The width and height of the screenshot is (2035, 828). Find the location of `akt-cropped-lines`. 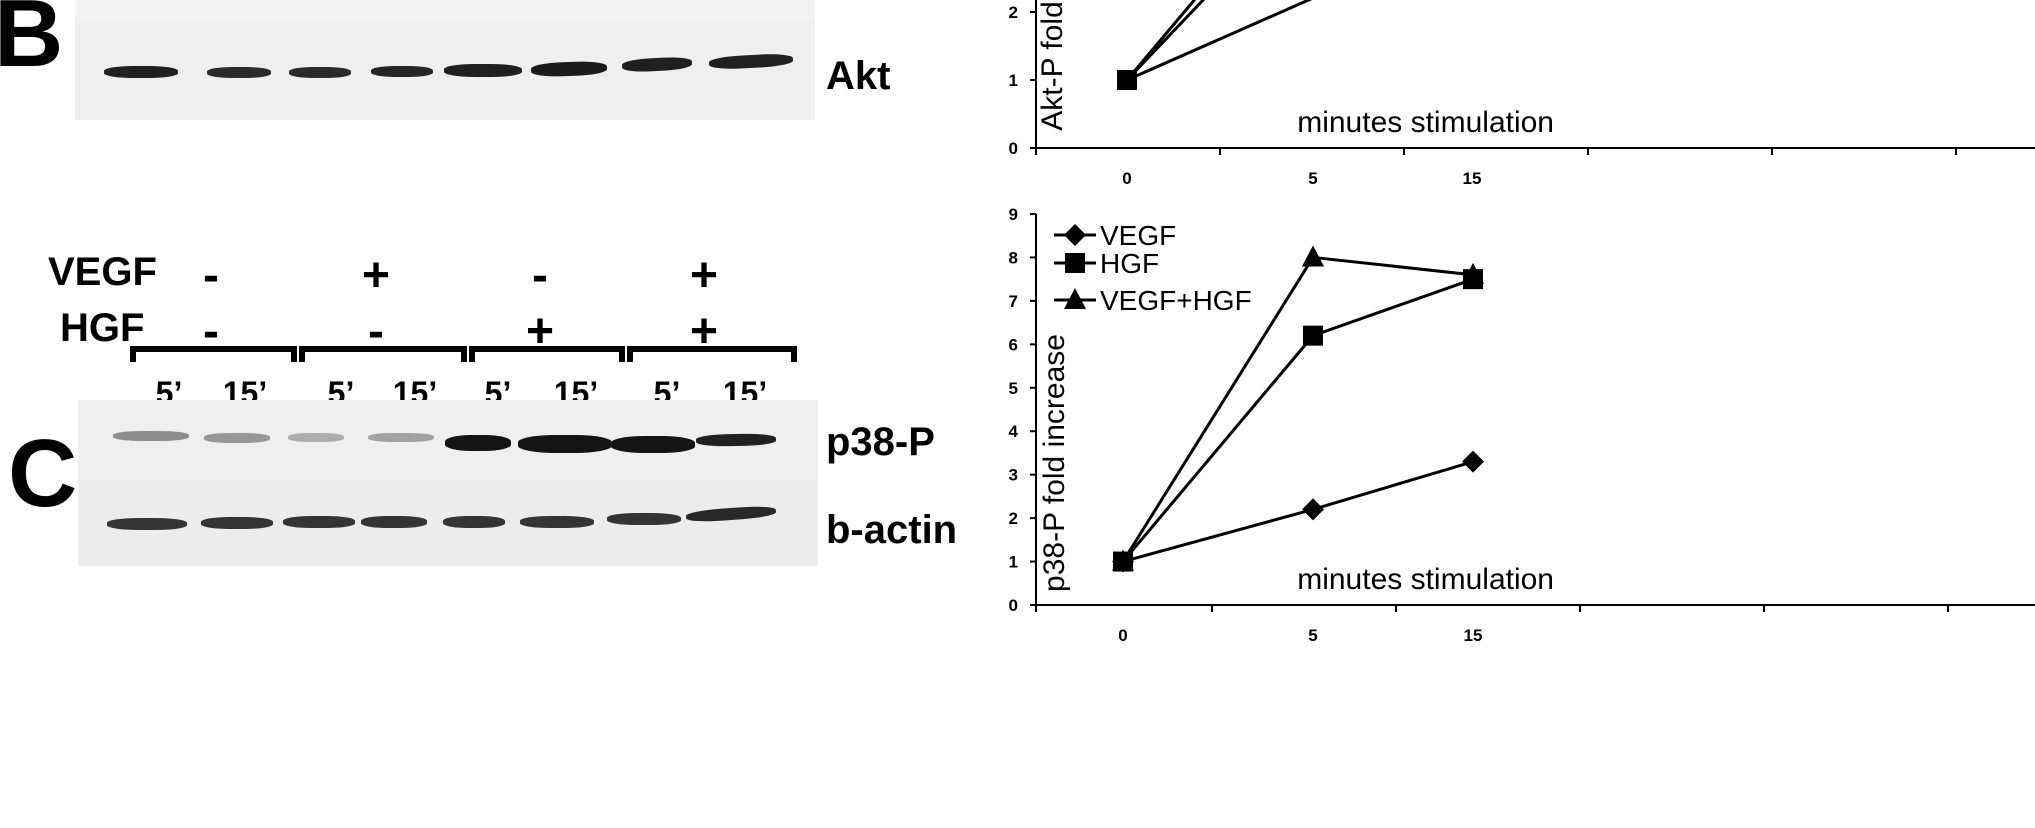

akt-cropped-lines is located at coordinates (1219, 41).